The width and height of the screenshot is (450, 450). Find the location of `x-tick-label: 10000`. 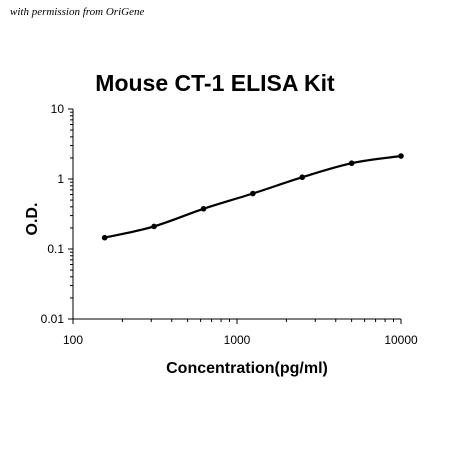

x-tick-label: 10000 is located at coordinates (401, 340).